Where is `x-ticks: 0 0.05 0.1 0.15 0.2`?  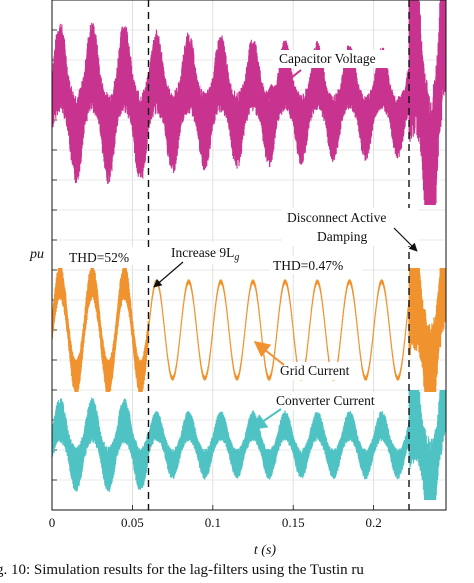
x-ticks: 0 0.05 0.1 0.15 0.2 is located at coordinates (215, 517).